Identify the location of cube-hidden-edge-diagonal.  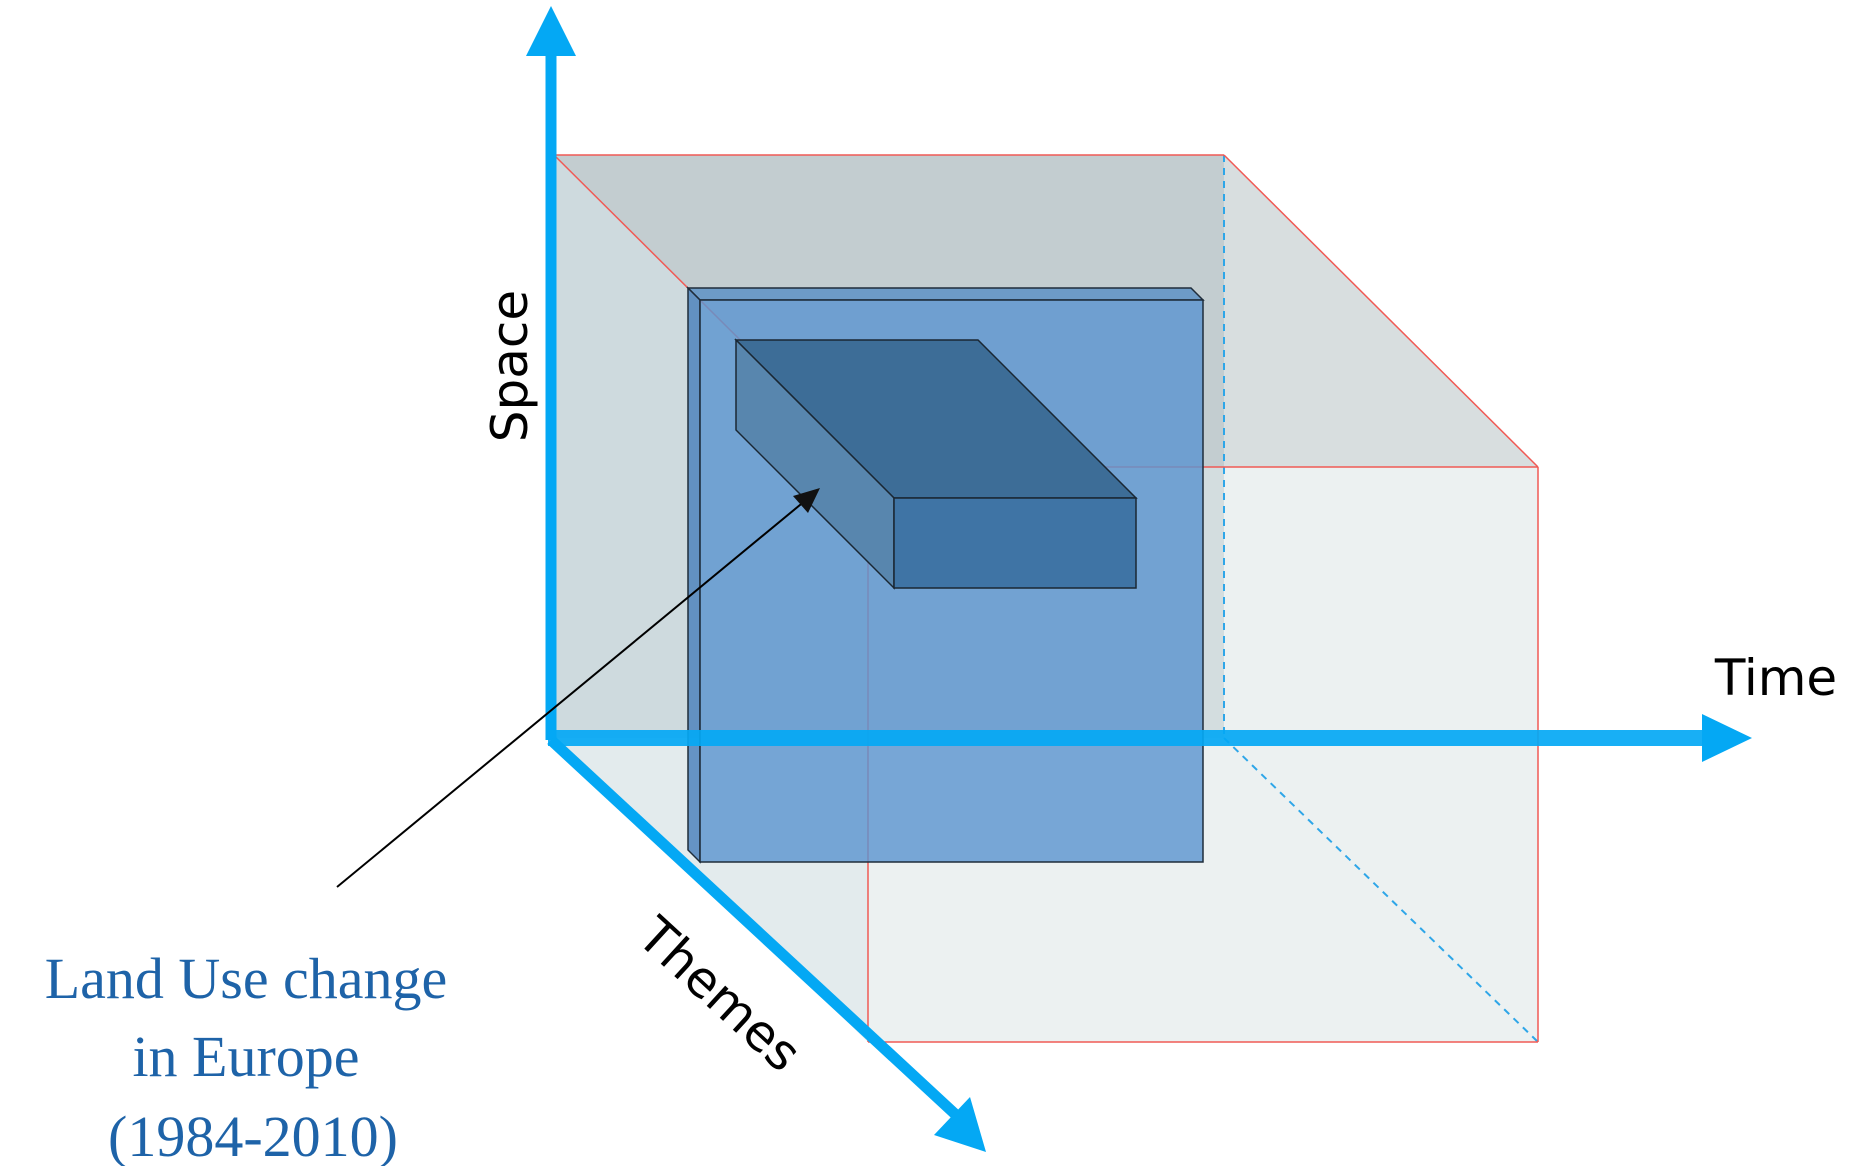
(1381, 890).